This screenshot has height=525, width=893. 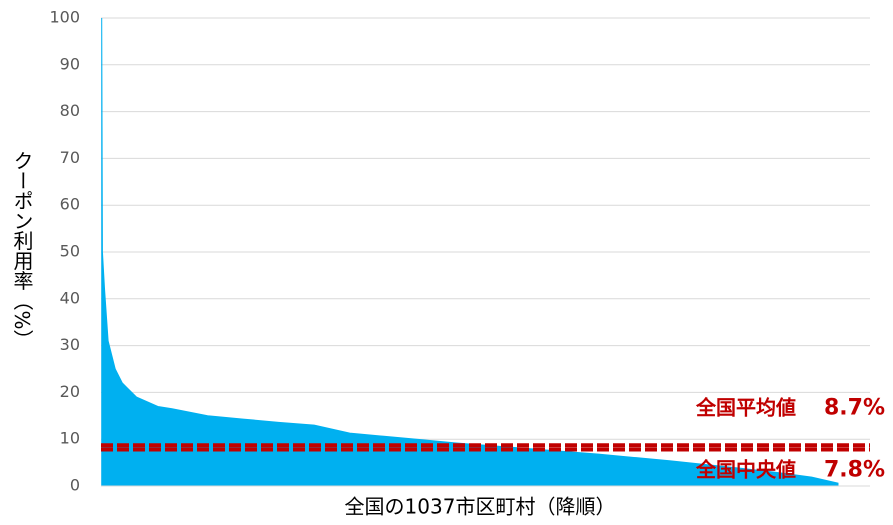 I want to click on y-tick-label: 20, so click(x=70, y=391).